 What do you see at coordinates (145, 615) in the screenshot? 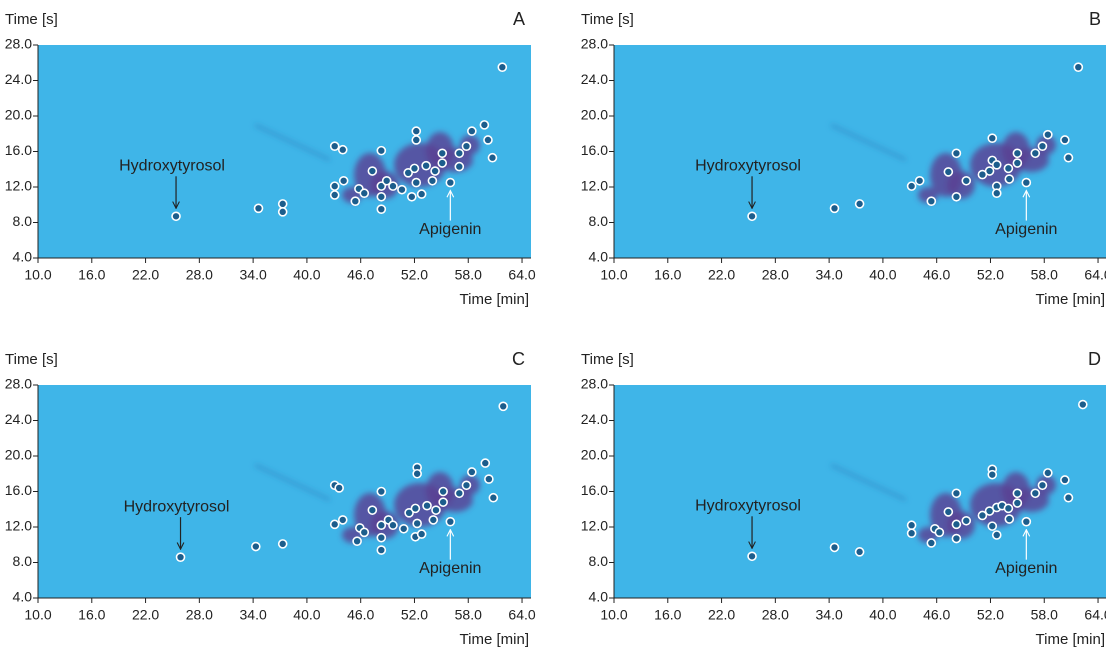
I see `x-tick-label: 22.0` at bounding box center [145, 615].